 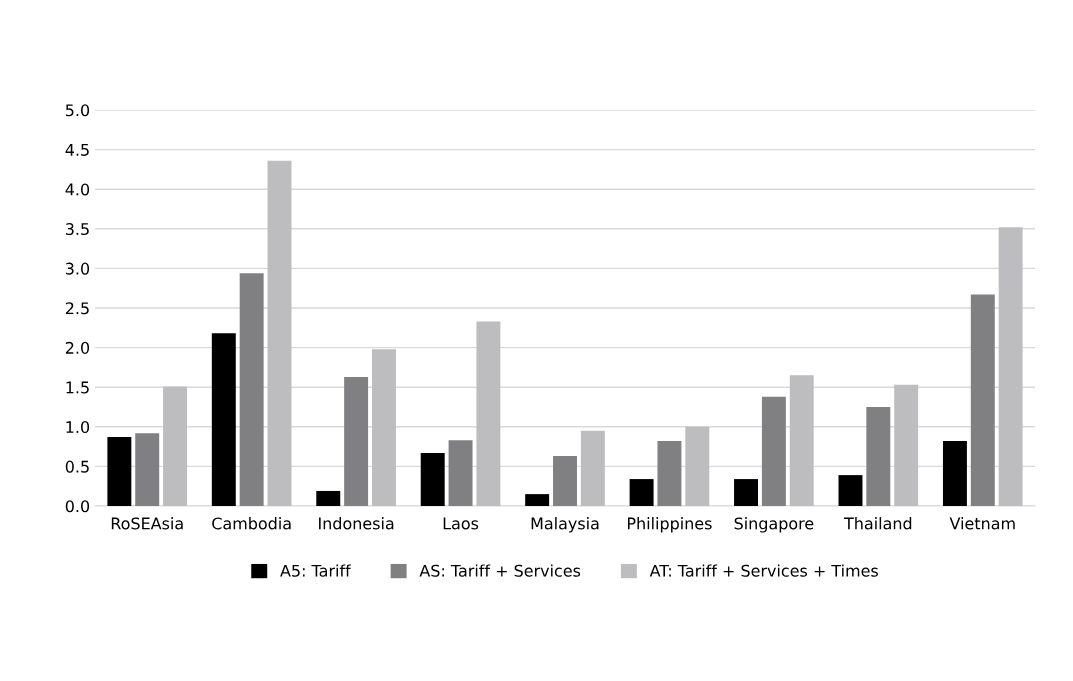 I want to click on y-tick-label: 4.0, so click(x=77, y=189).